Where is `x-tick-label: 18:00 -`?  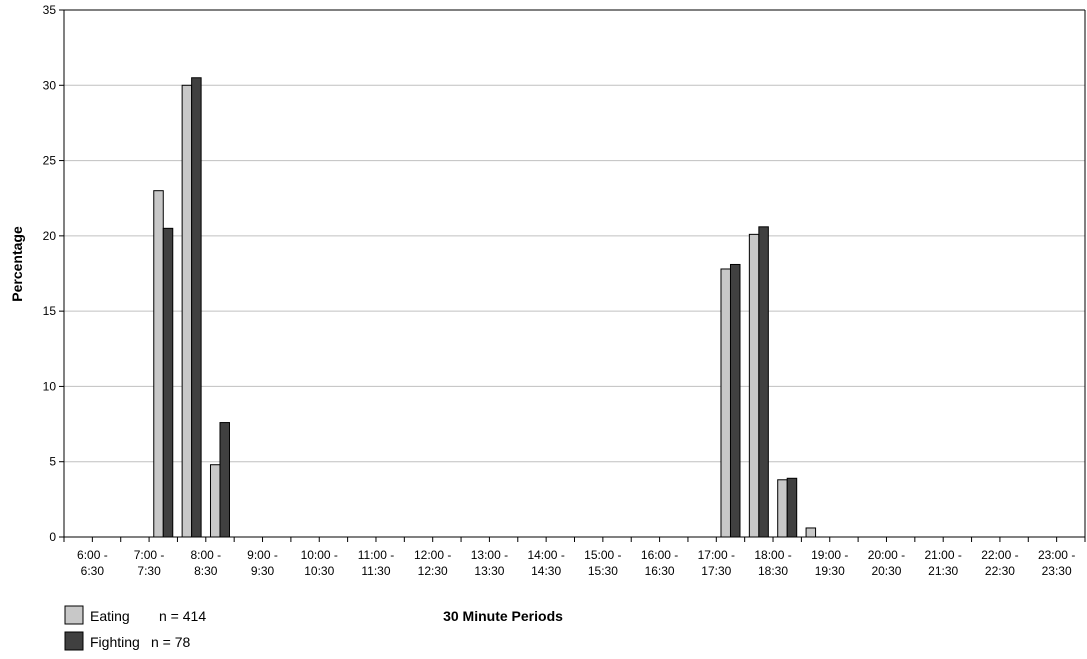 x-tick-label: 18:00 - is located at coordinates (772, 555).